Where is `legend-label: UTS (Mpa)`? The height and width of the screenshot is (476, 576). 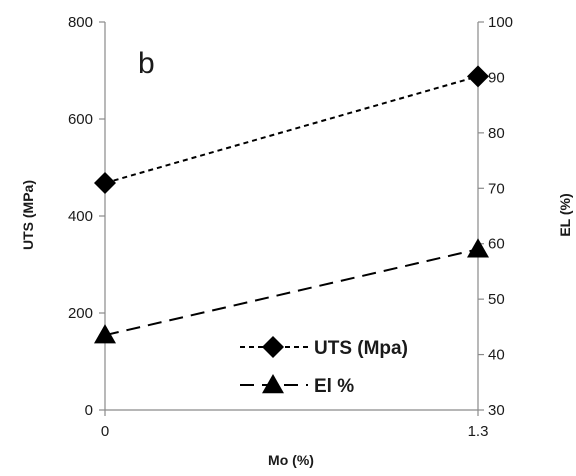 legend-label: UTS (Mpa) is located at coordinates (361, 348).